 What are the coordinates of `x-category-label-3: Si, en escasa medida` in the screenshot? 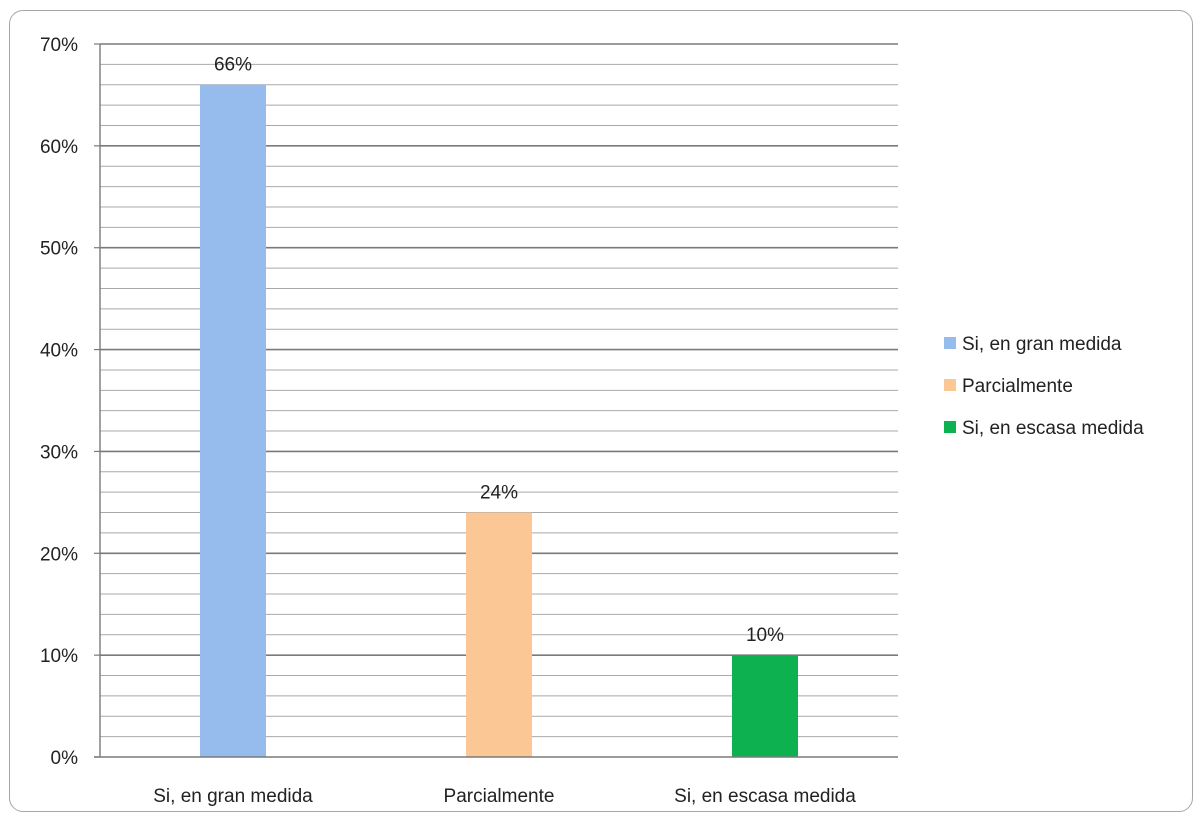 It's located at (765, 796).